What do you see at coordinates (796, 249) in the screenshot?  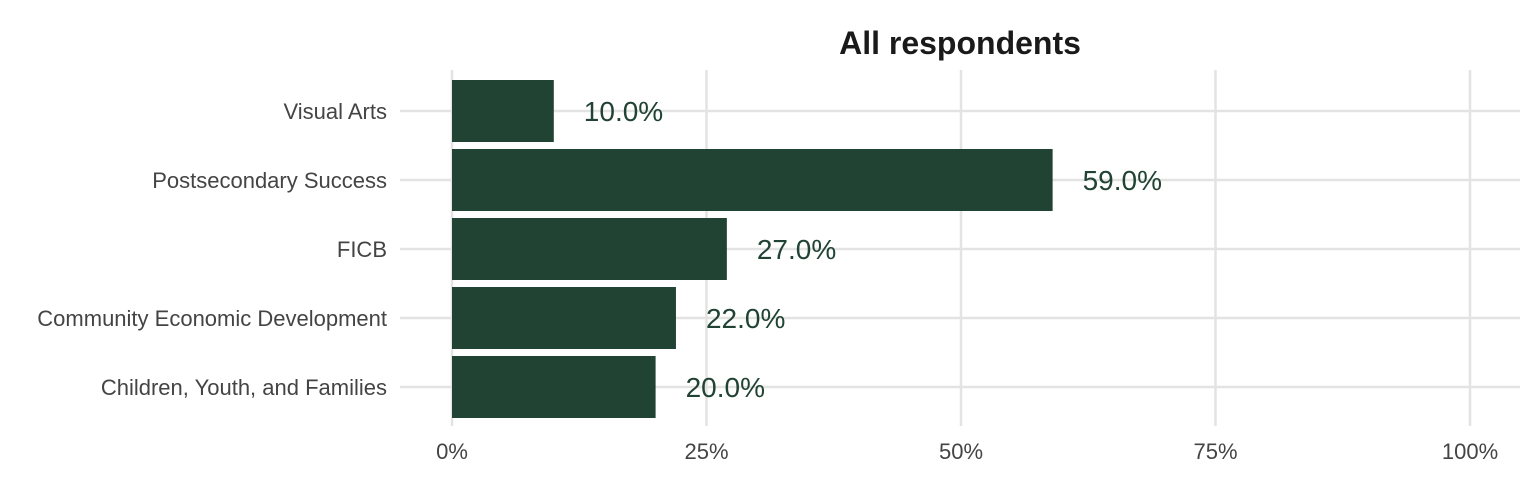 I see `data-label: 27.0%` at bounding box center [796, 249].